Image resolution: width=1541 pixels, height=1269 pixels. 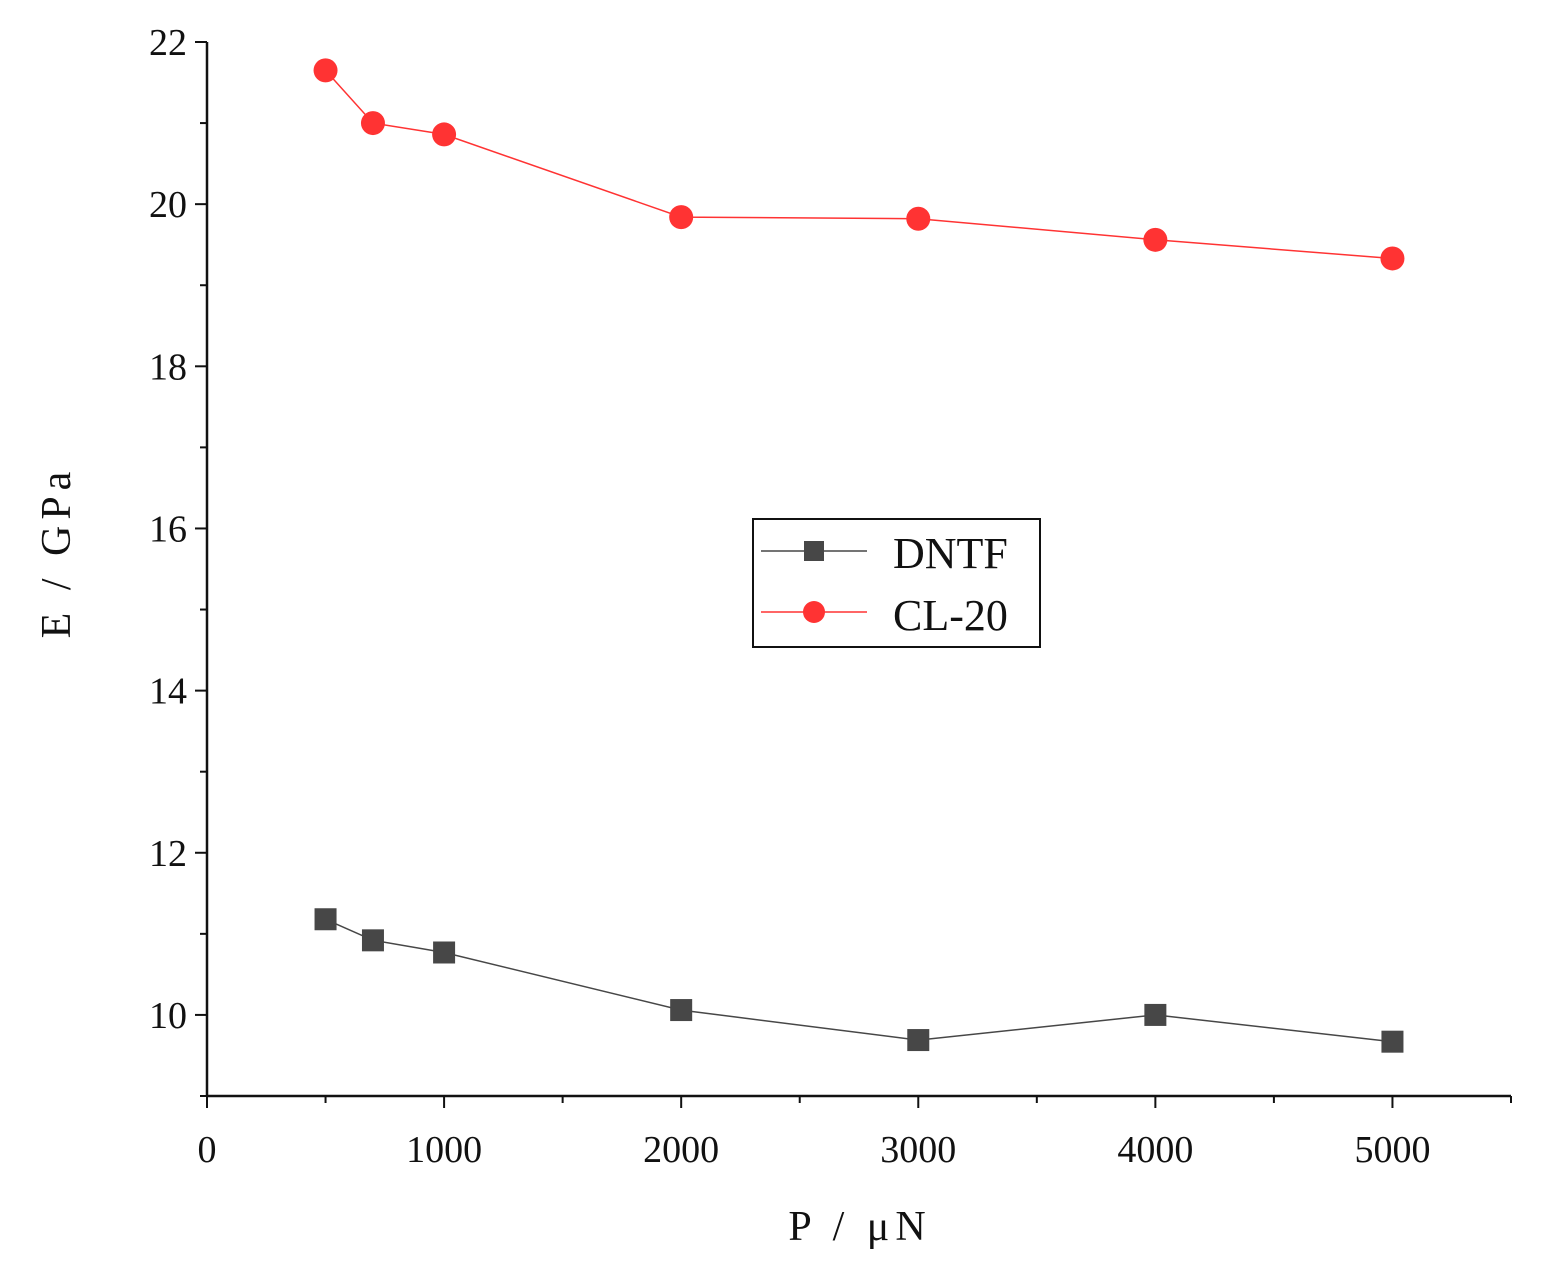 I want to click on y-tick-label: 20, so click(x=168, y=205).